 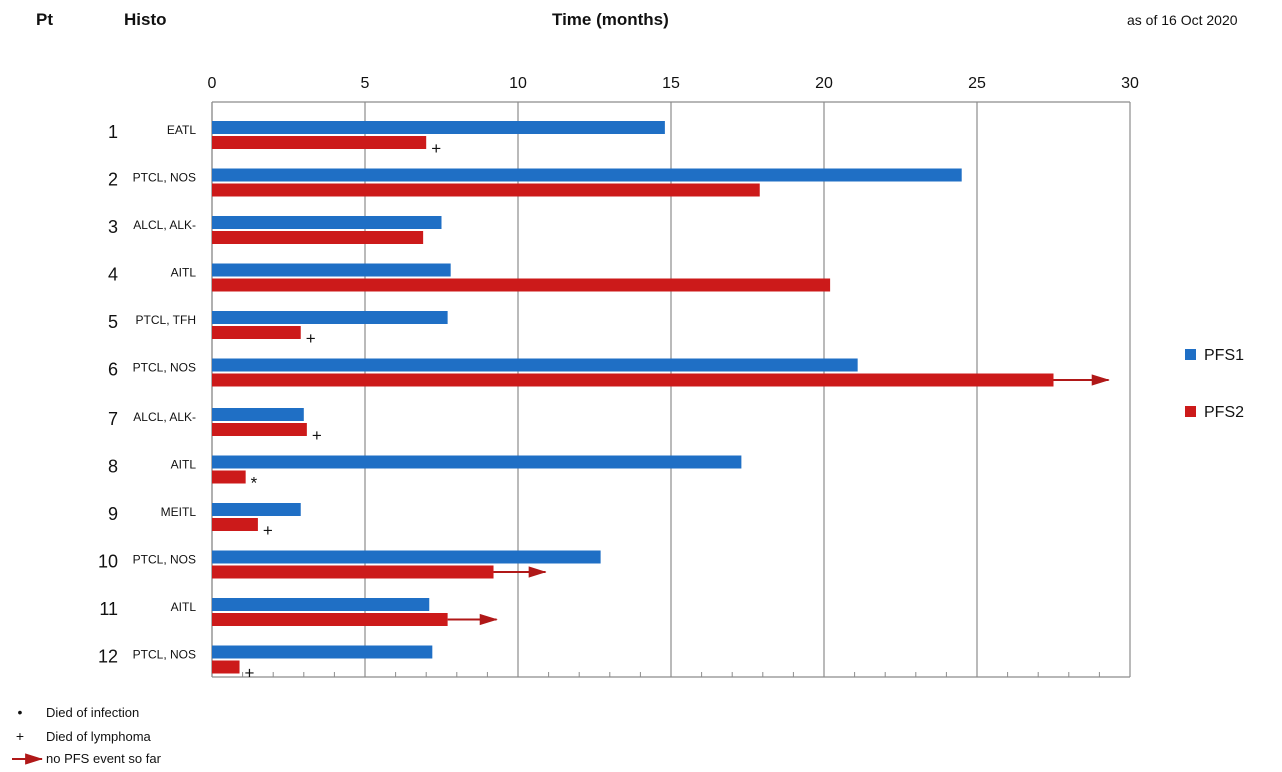 What do you see at coordinates (145, 19) in the screenshot?
I see `histo-column-header: Histo` at bounding box center [145, 19].